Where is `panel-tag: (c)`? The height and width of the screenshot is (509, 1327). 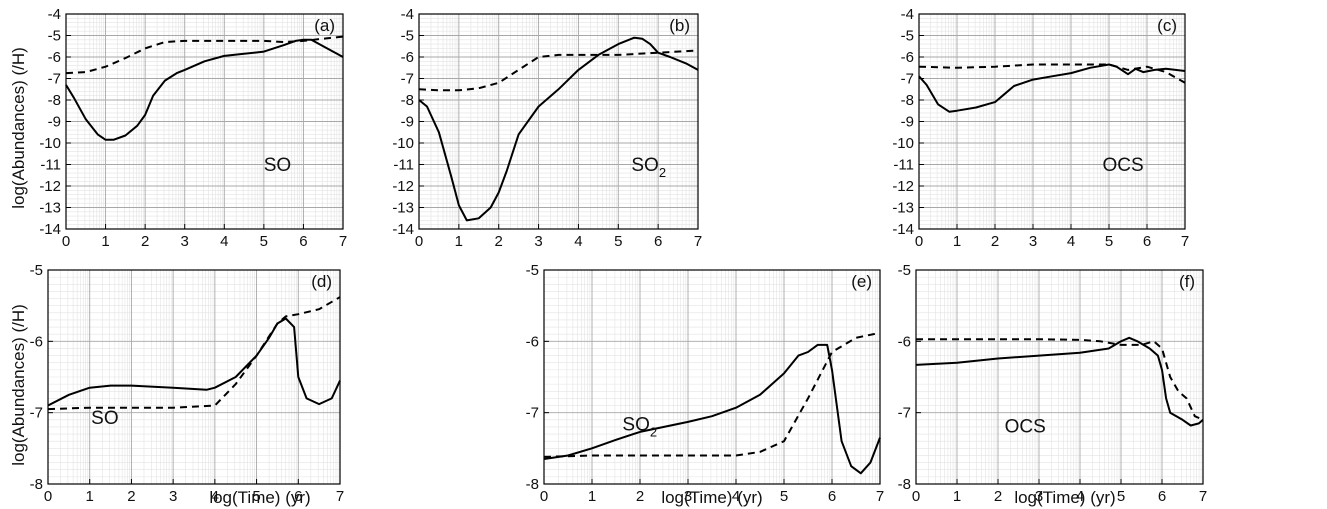 panel-tag: (c) is located at coordinates (1167, 25).